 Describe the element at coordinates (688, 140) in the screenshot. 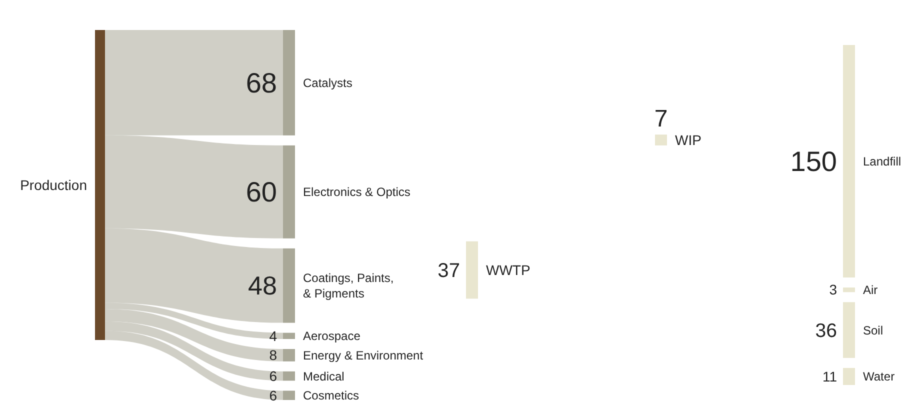

I see `category-label: WIP` at that location.